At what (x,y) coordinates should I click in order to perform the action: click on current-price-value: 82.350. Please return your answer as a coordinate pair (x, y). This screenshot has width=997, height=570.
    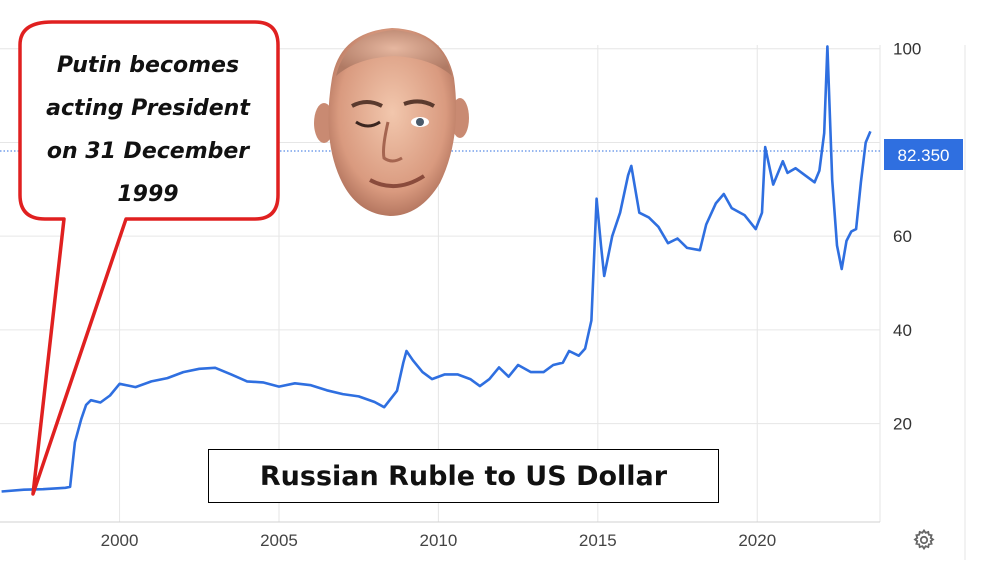
    Looking at the image, I should click on (924, 155).